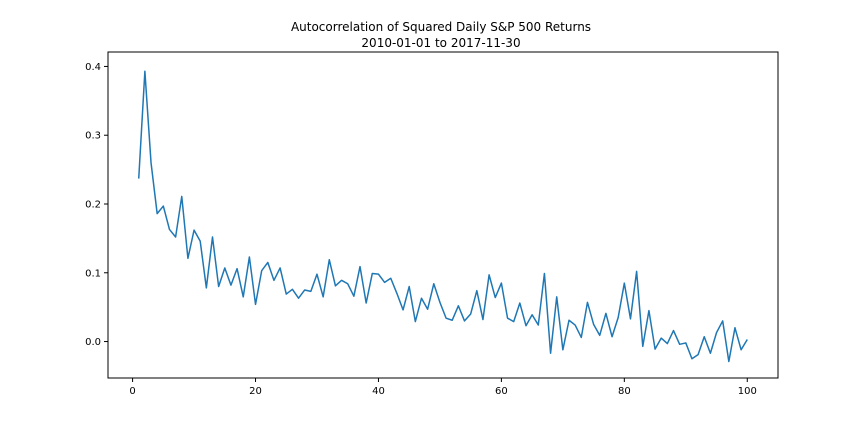  I want to click on y-axis: 0.0 0.1 0.2 0.3 0.4, so click(96, 205).